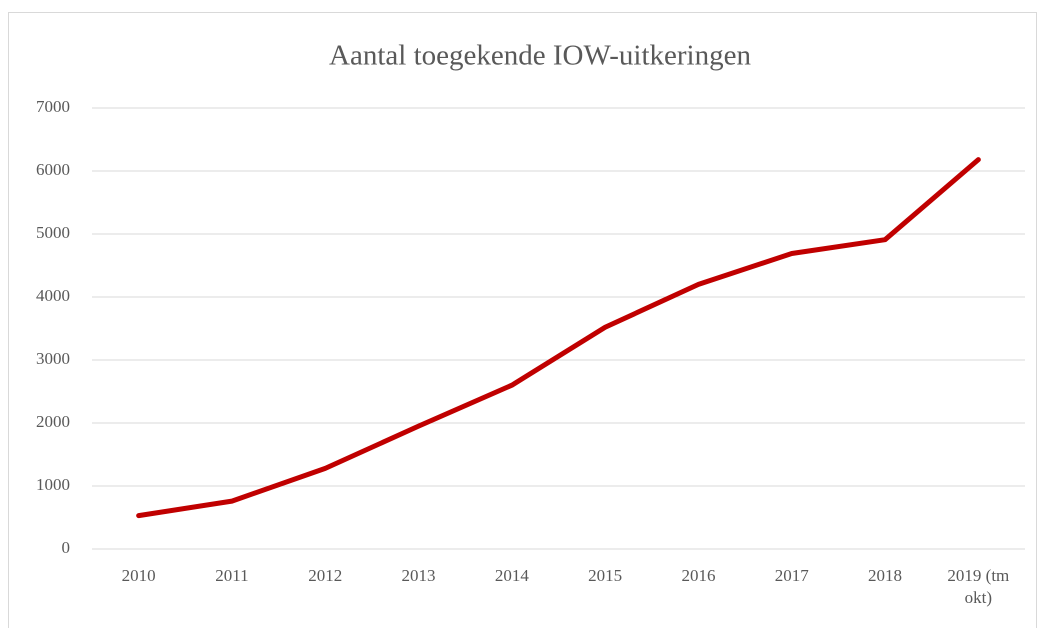  Describe the element at coordinates (66, 547) in the screenshot. I see `y-tick-label: 0` at that location.